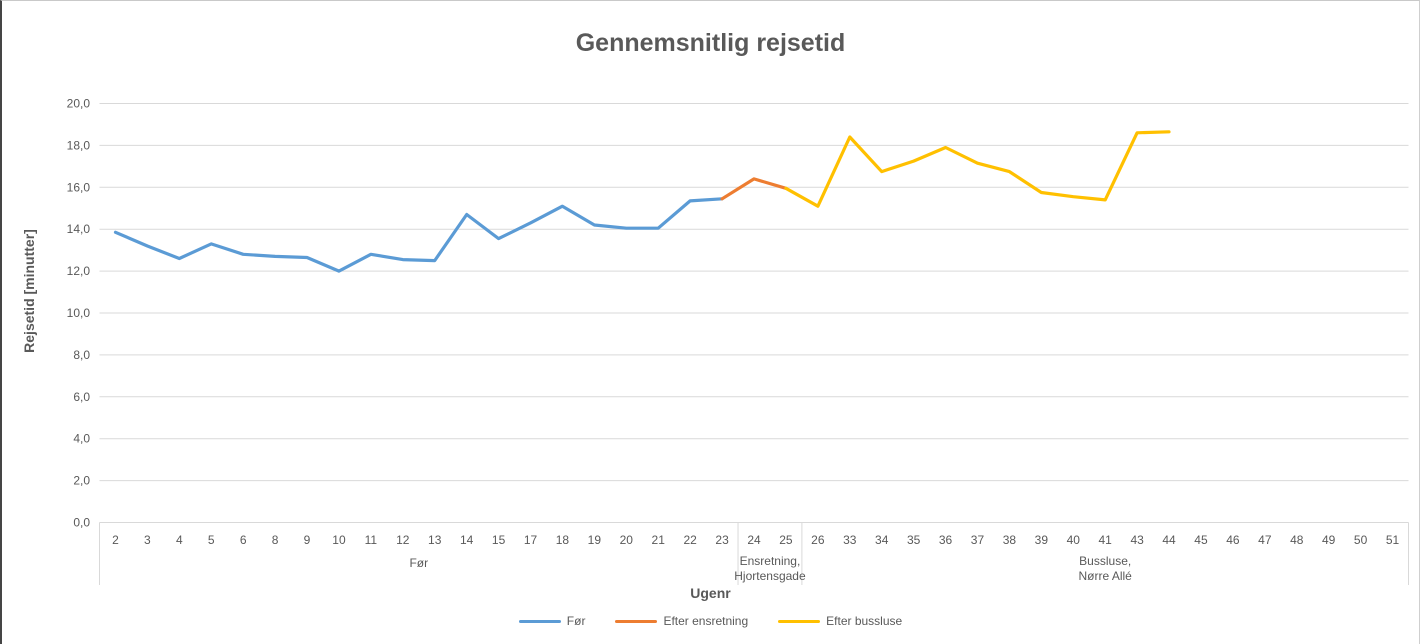 Image resolution: width=1420 pixels, height=644 pixels. What do you see at coordinates (1329, 540) in the screenshot?
I see `x-tick-label: 49` at bounding box center [1329, 540].